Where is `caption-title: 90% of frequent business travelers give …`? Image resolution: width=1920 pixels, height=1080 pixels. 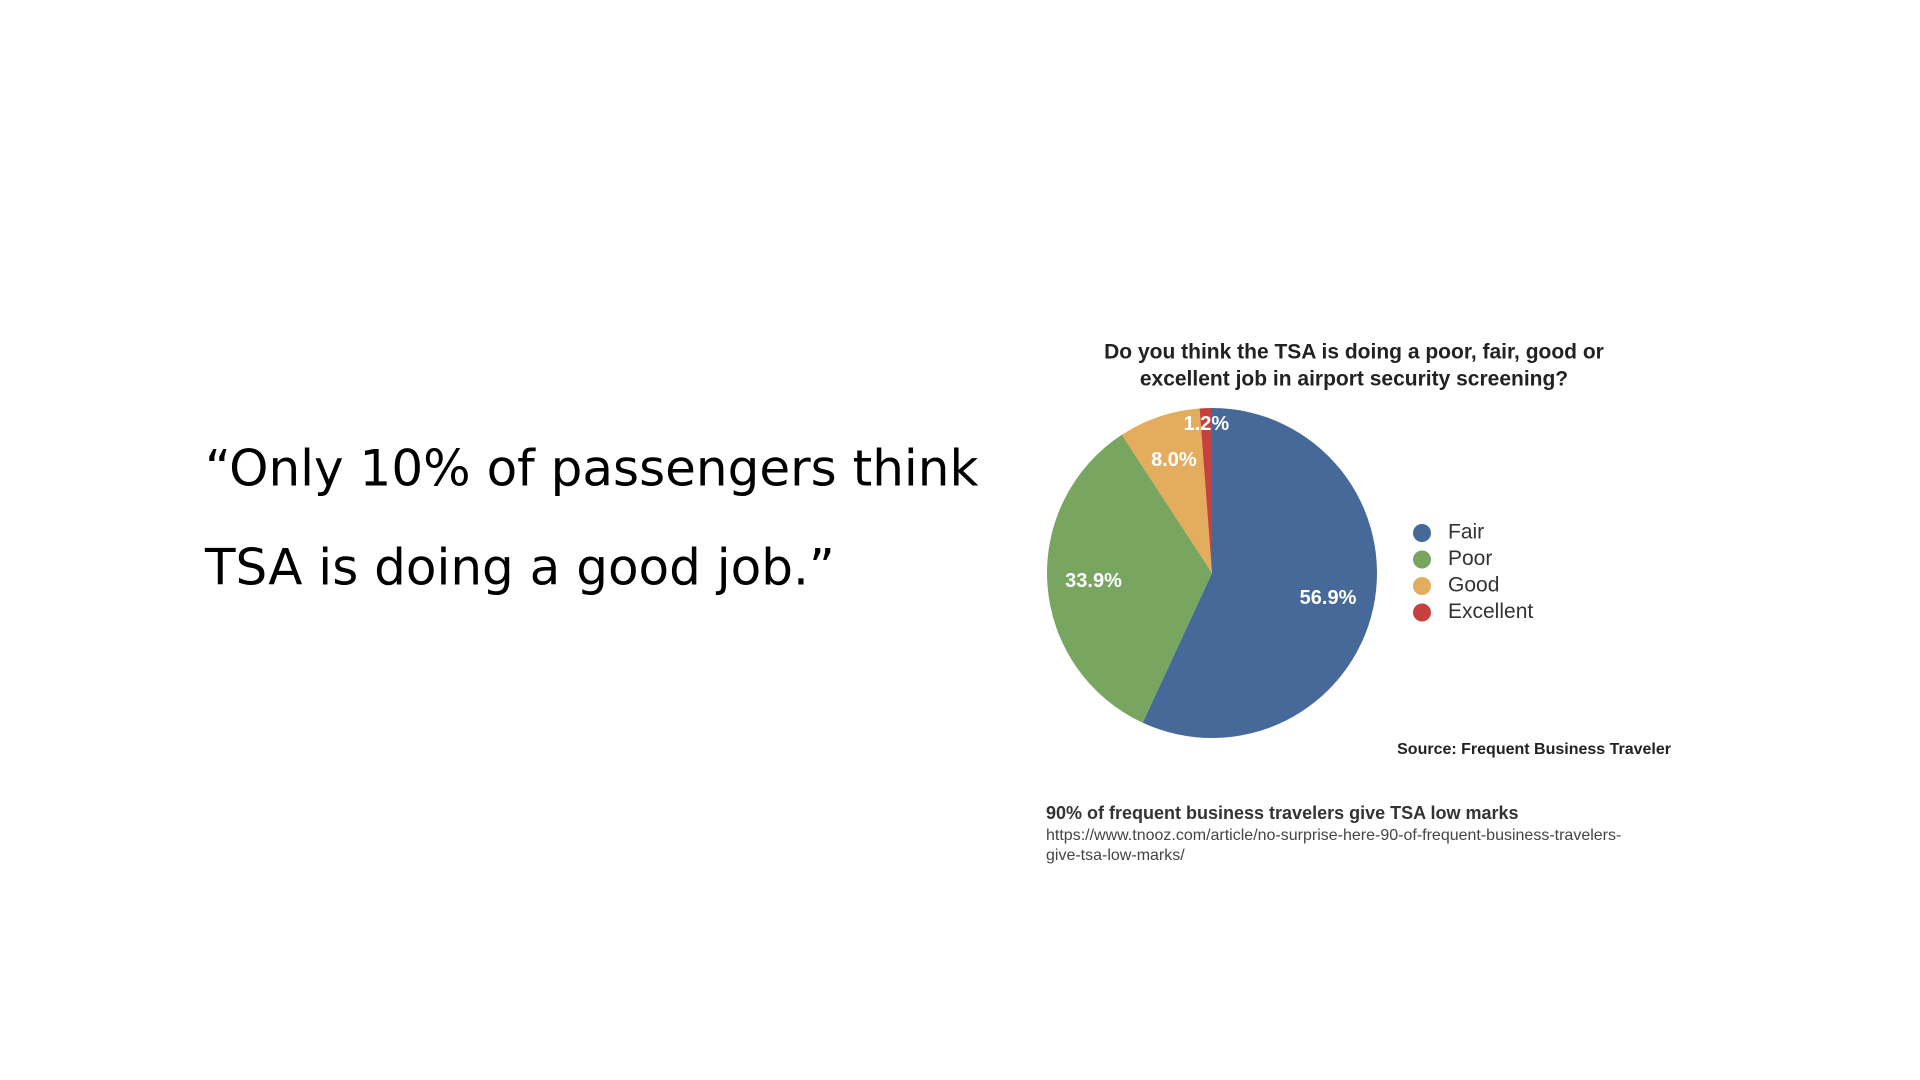 caption-title: 90% of frequent business travelers give … is located at coordinates (1282, 813).